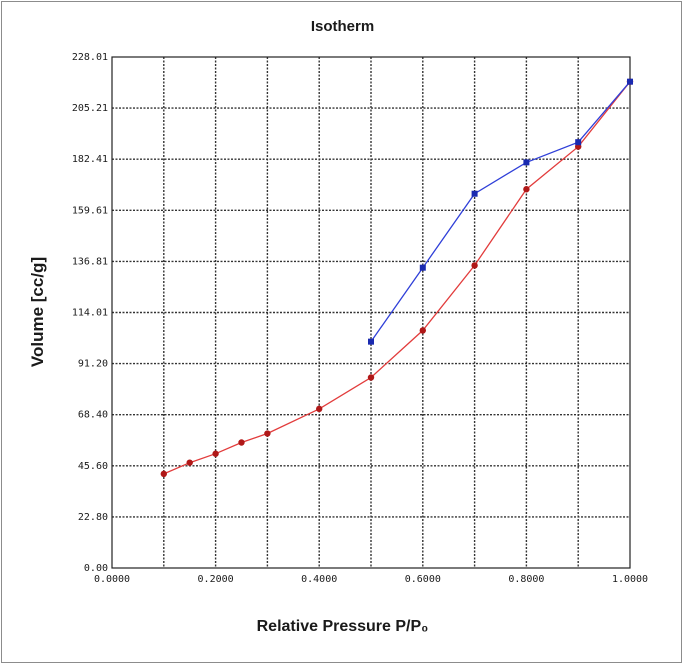 Image resolution: width=685 pixels, height=666 pixels. Describe the element at coordinates (526, 579) in the screenshot. I see `x-tick-label: 0.8000` at that location.